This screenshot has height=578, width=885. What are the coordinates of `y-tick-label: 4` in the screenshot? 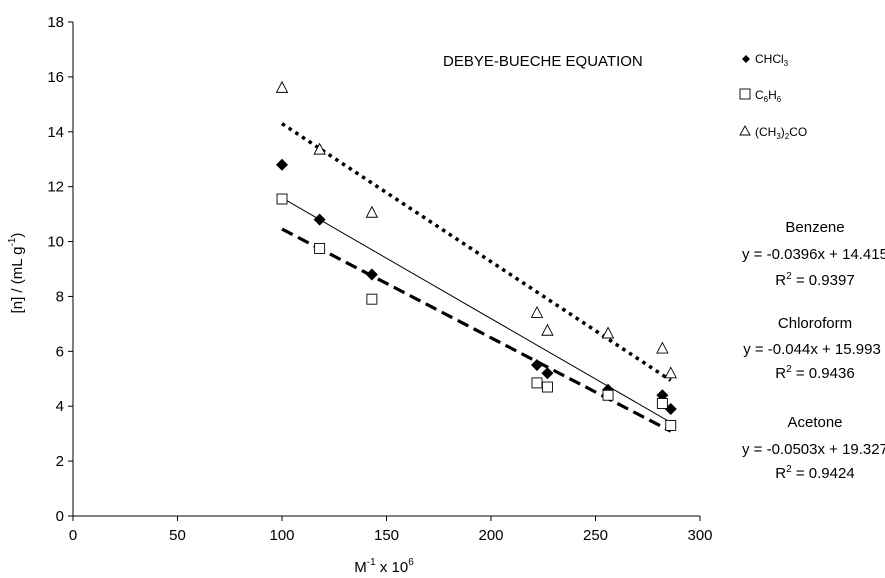 It's located at (60, 406).